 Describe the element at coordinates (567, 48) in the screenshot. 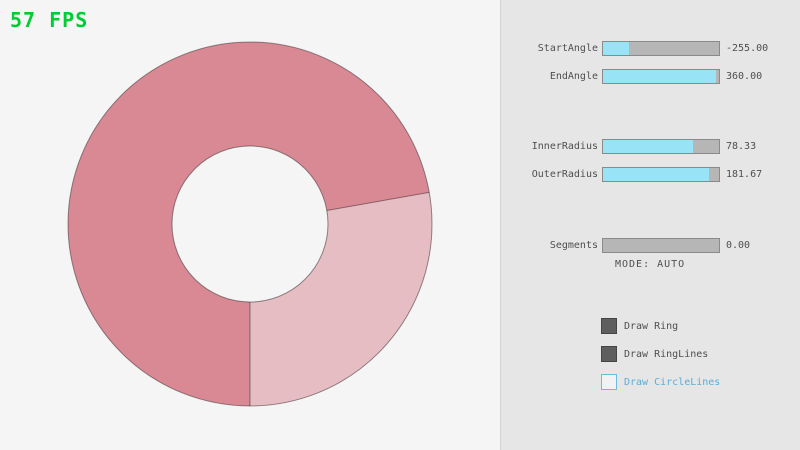

I see `start-angle-label: StartAngle` at that location.